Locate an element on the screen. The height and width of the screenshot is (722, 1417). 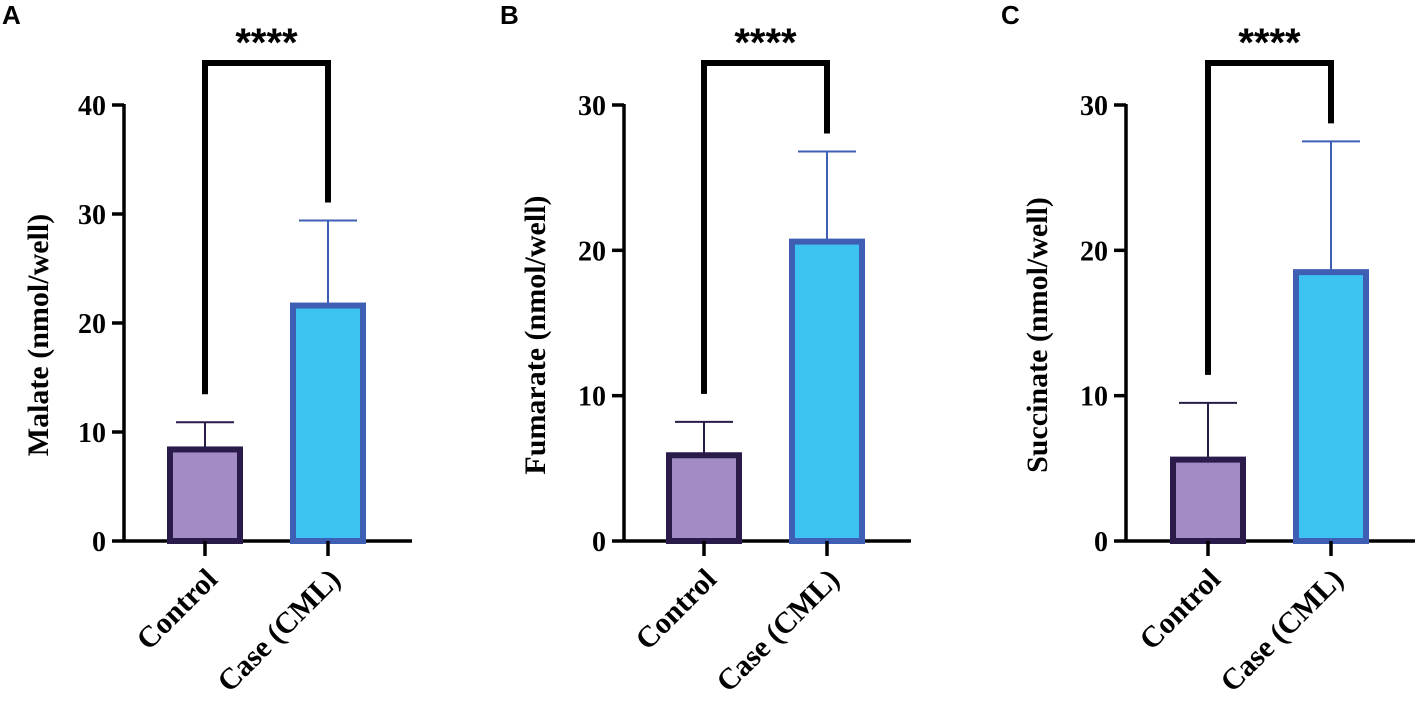
panel-letter: A is located at coordinates (11, 15).